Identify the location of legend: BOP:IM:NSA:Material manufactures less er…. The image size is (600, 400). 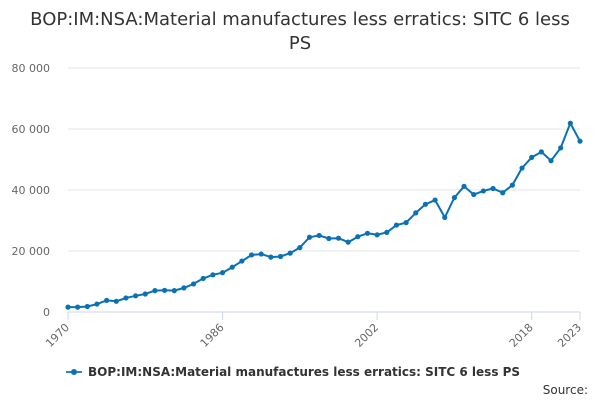
(293, 372).